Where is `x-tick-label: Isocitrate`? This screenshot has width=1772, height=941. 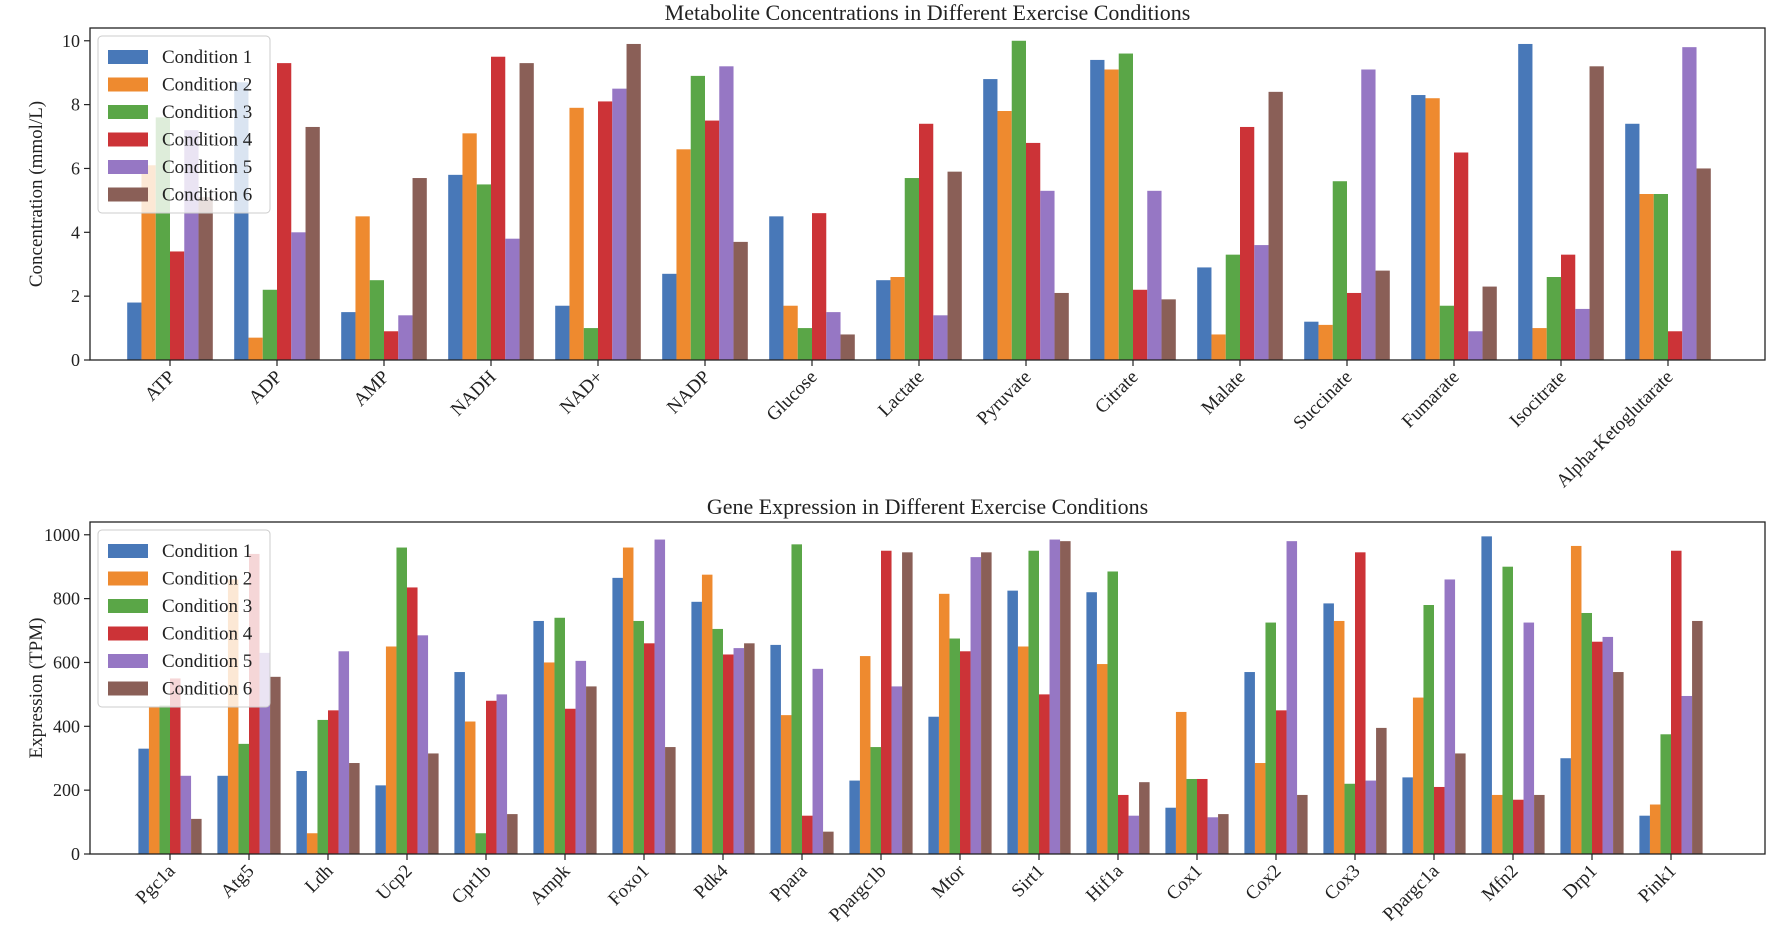
x-tick-label: Isocitrate is located at coordinates (1538, 399).